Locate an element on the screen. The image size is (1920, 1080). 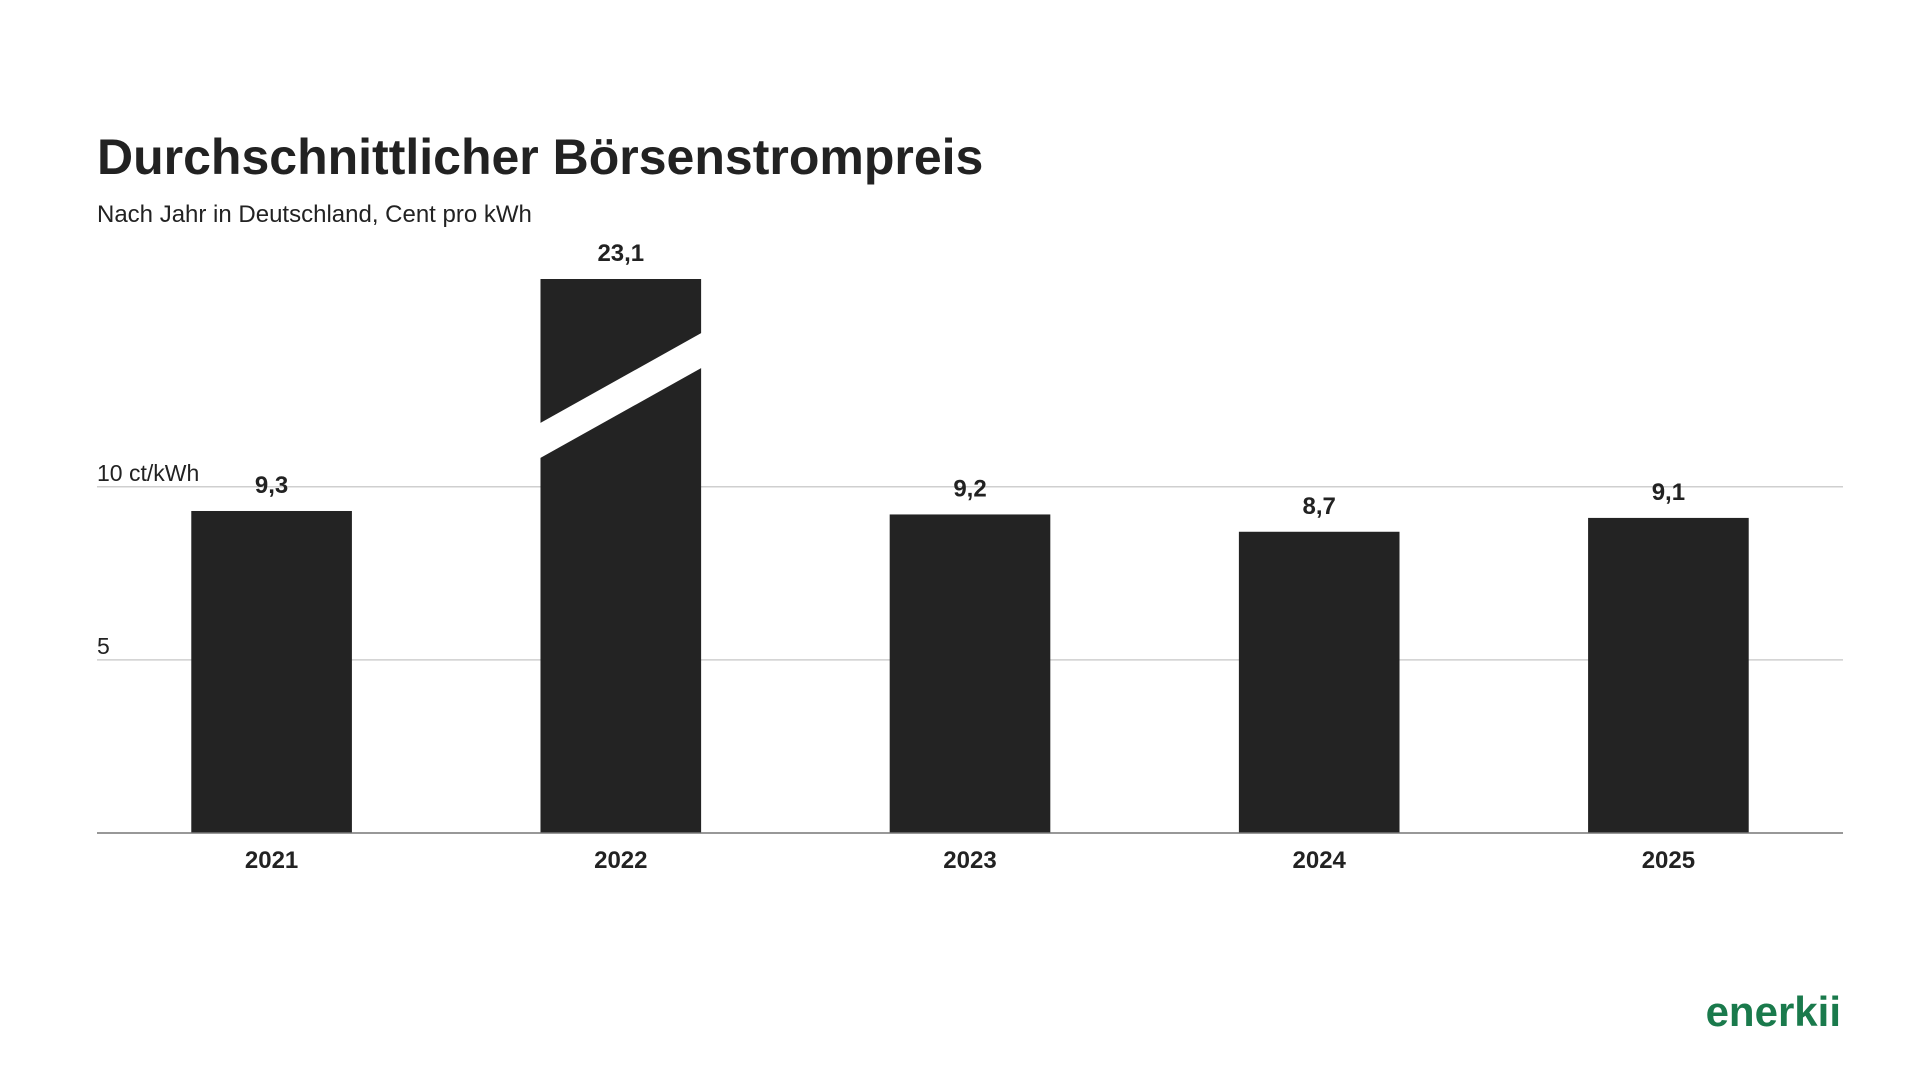
x-tick-label: 2025 is located at coordinates (1668, 860).